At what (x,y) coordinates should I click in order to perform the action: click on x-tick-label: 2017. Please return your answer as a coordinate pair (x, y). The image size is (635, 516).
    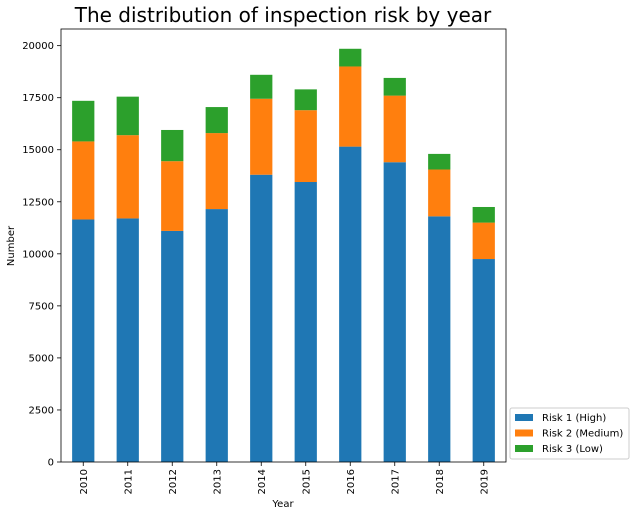
    Looking at the image, I should click on (395, 481).